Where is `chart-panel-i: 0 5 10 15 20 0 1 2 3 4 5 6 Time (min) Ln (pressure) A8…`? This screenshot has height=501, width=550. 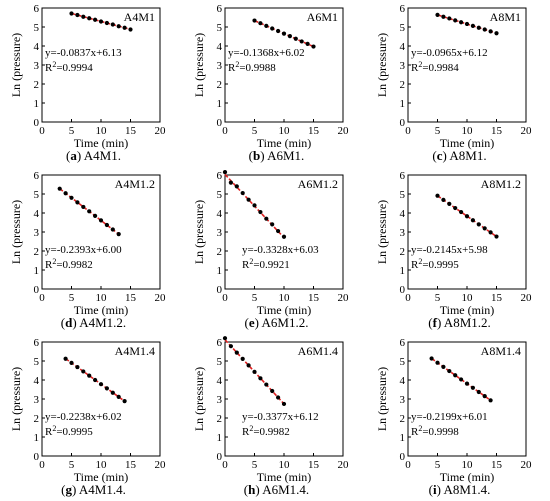 chart-panel-i: 0 5 10 15 20 0 1 2 3 4 5 6 Time (min) Ln (pressure) A8… is located at coordinates (459, 417).